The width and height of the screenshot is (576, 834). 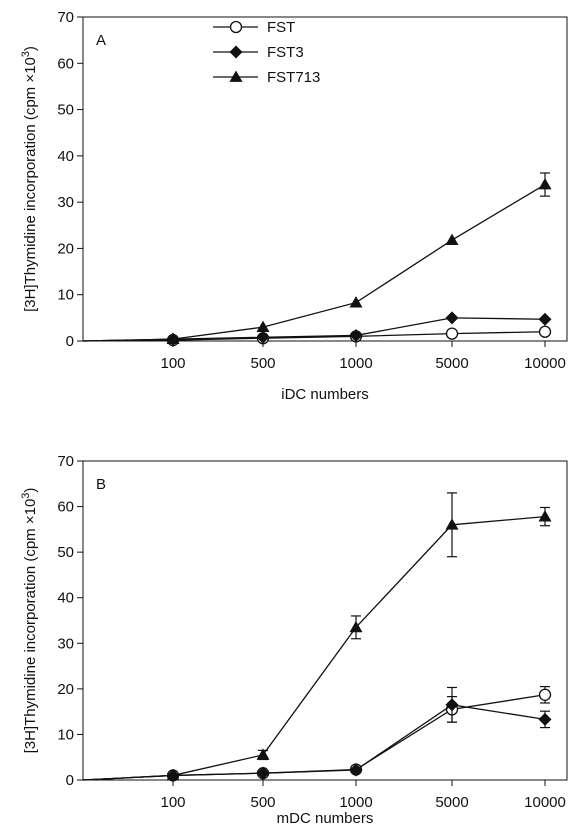 I want to click on series-fst3, so click(x=317, y=734).